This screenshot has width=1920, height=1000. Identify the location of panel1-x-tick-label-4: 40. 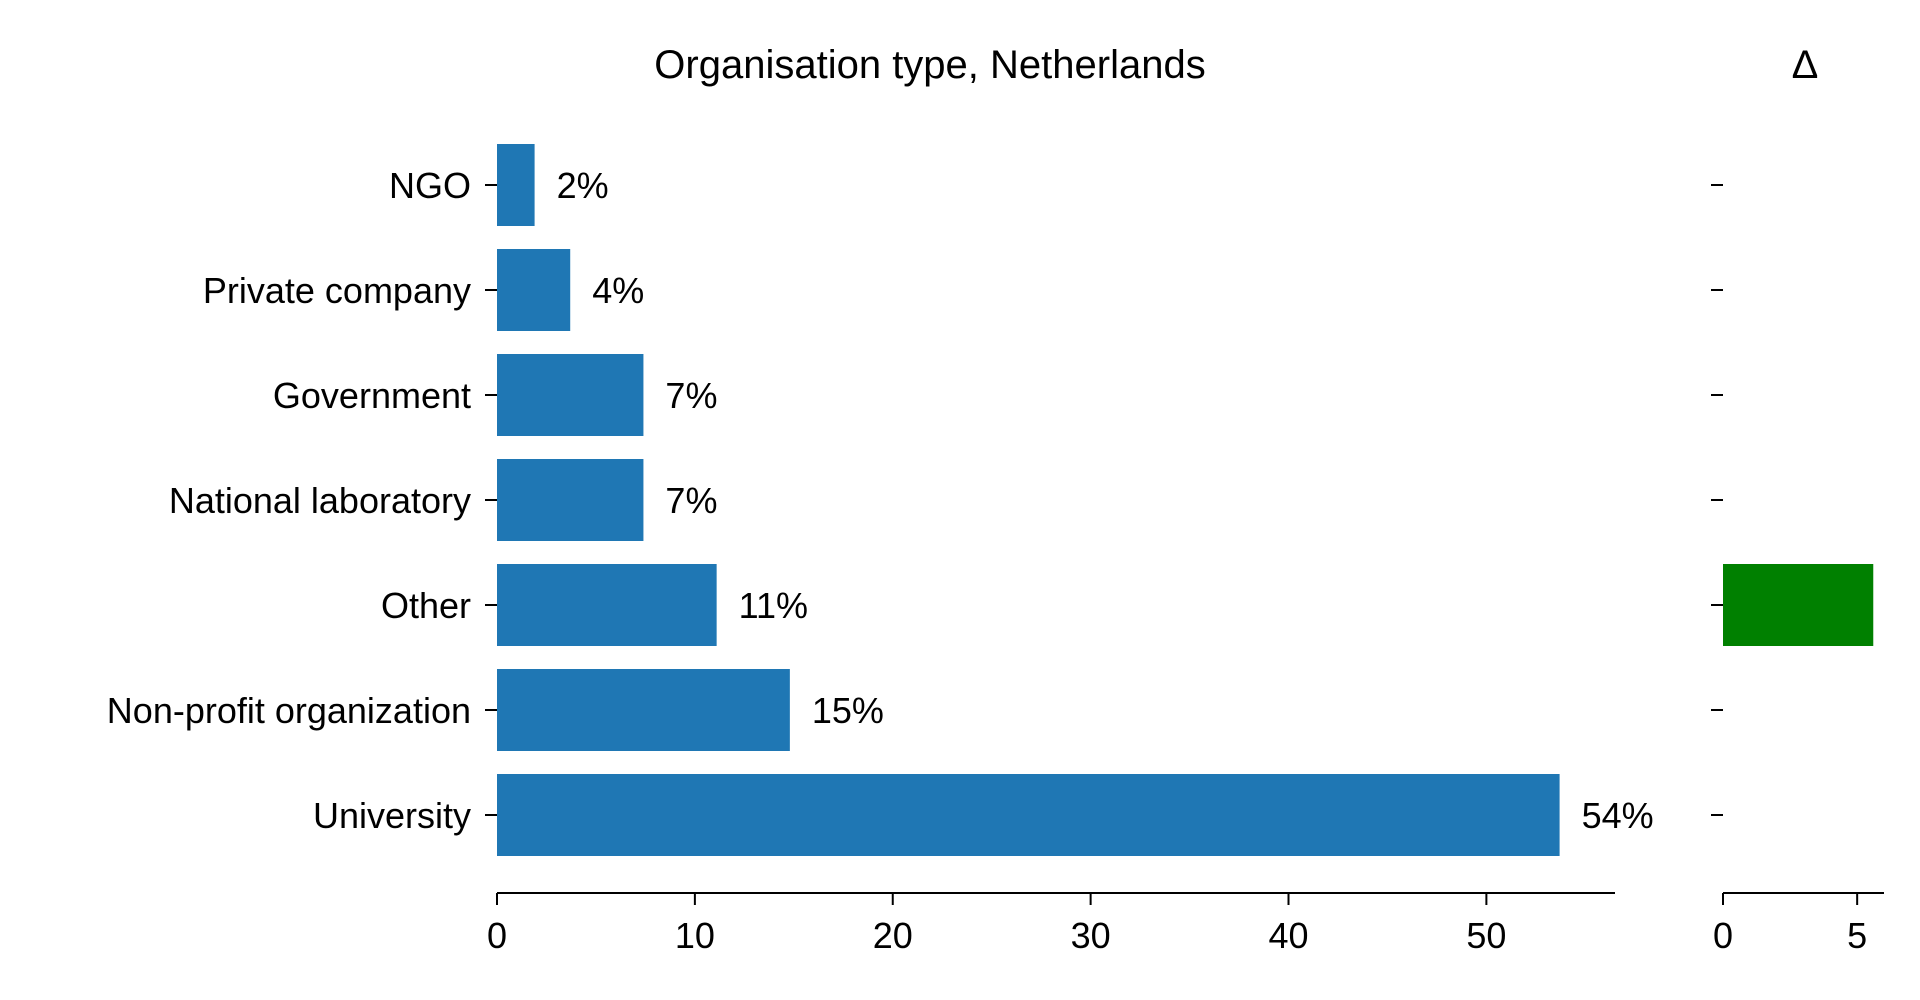
(1288, 935).